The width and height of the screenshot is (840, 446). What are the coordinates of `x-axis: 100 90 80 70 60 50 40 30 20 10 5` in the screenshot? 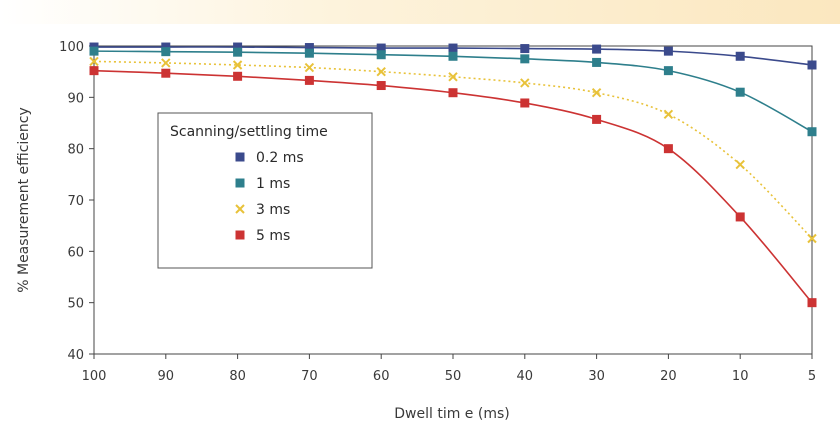 It's located at (449, 369).